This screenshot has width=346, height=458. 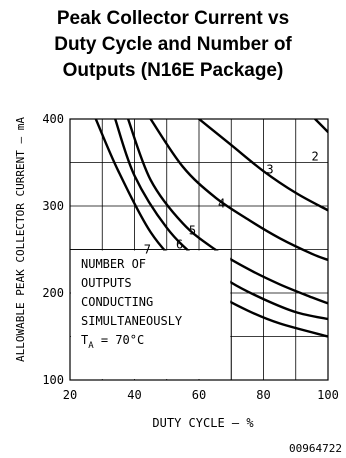 I want to click on figure-number: 00964722, so click(x=315, y=448).